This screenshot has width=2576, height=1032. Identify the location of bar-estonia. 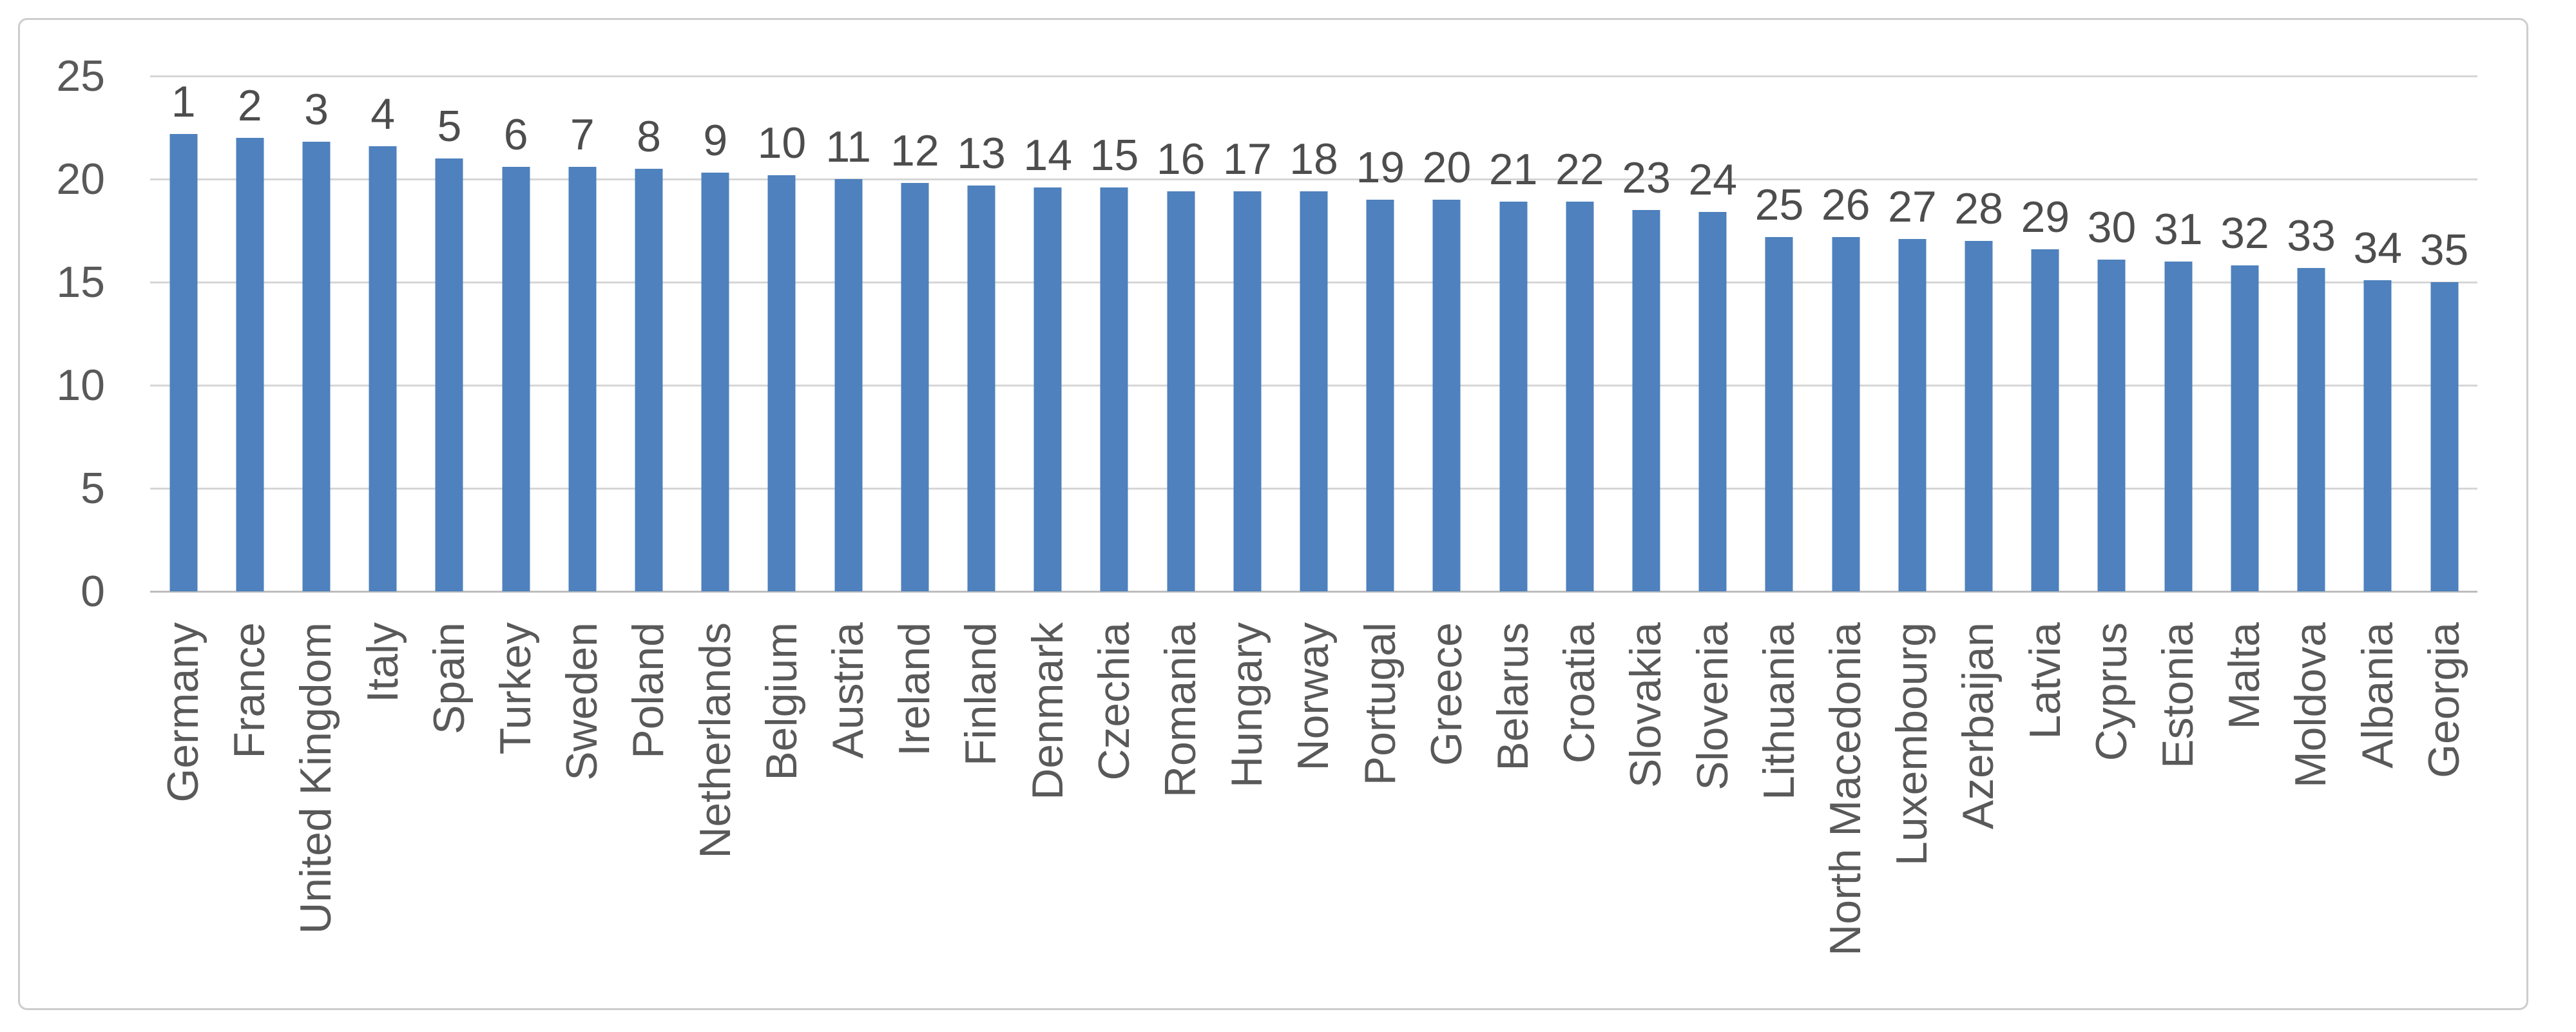
(2178, 426).